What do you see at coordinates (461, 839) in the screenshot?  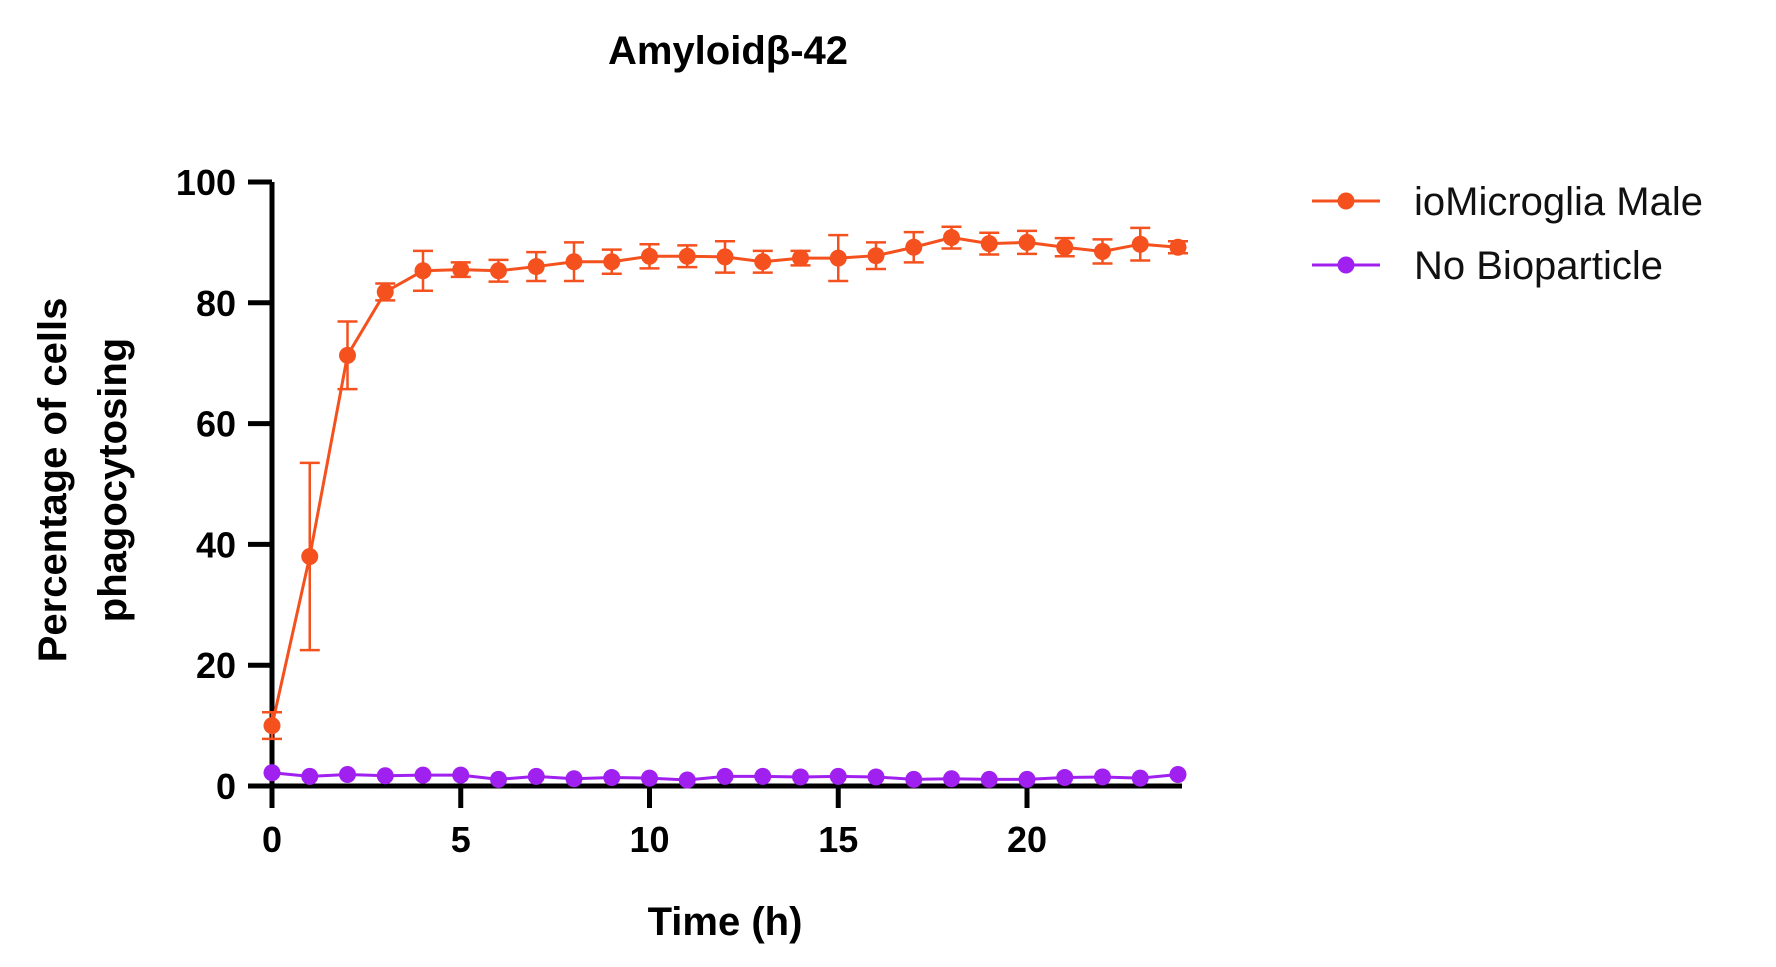 I see `x-tick-label-5: 5` at bounding box center [461, 839].